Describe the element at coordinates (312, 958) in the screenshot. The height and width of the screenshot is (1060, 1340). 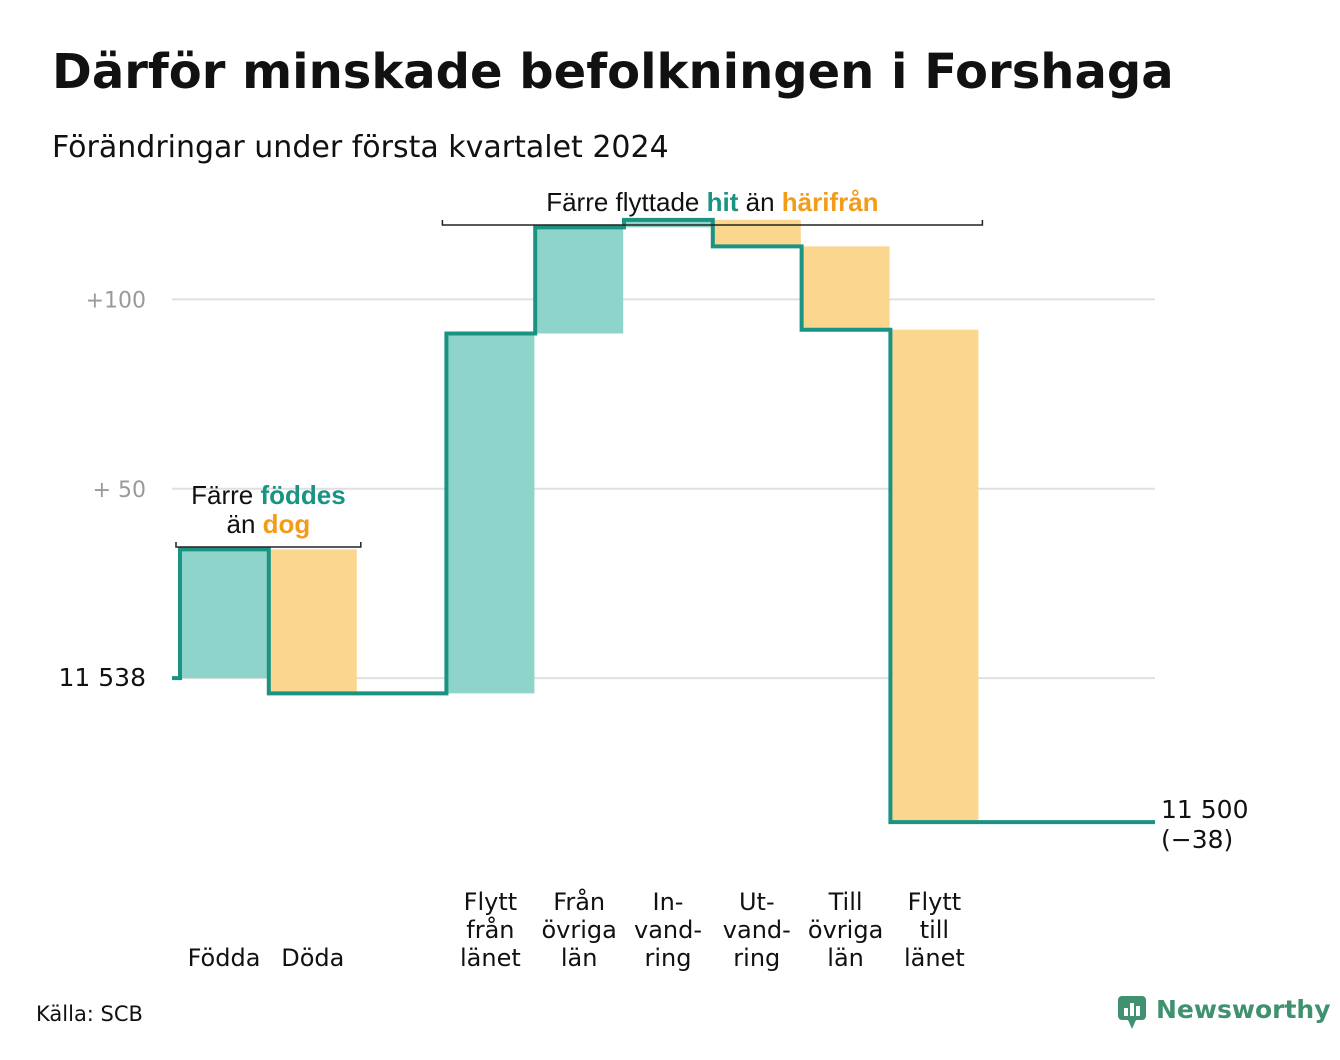
I see `category-label: Döda` at that location.